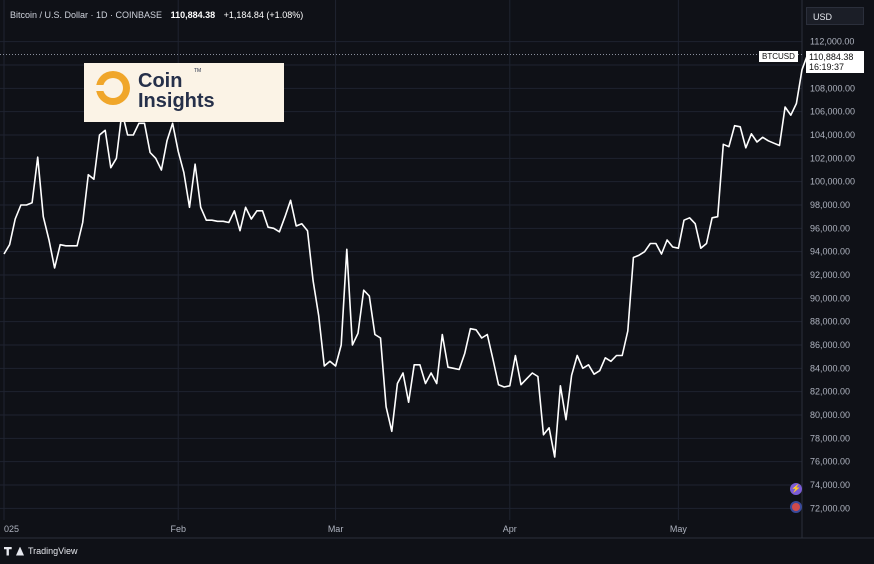 The image size is (874, 564). What do you see at coordinates (112, 88) in the screenshot?
I see `coin-logo-icon` at bounding box center [112, 88].